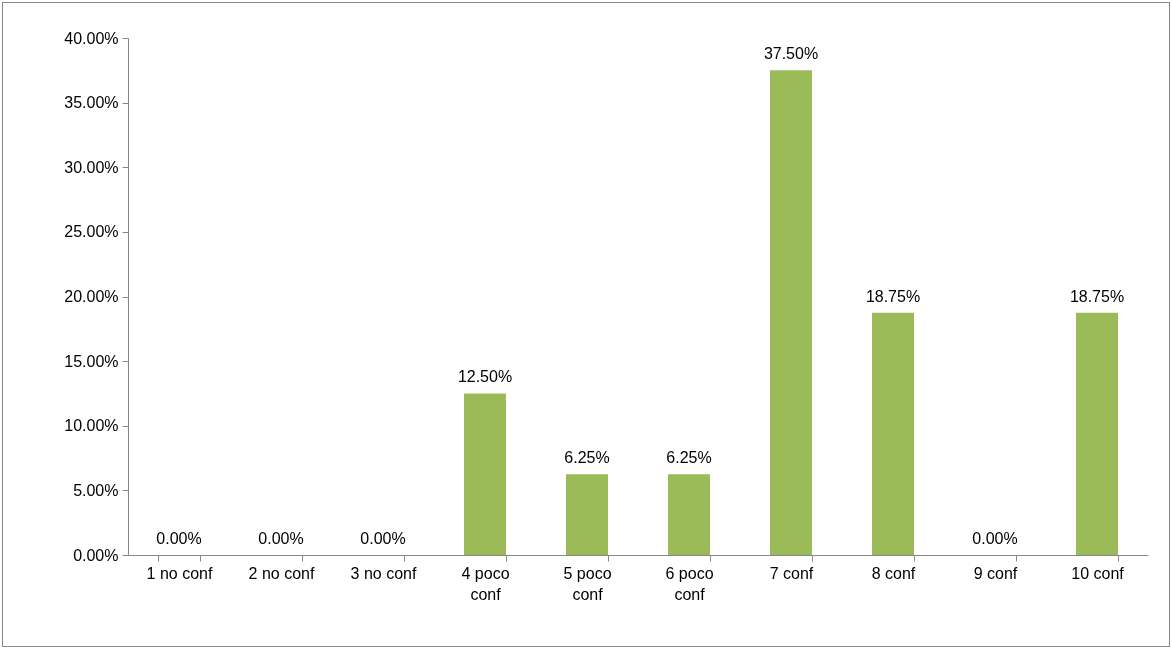  Describe the element at coordinates (91, 426) in the screenshot. I see `y-tick-label: 10.00%` at that location.